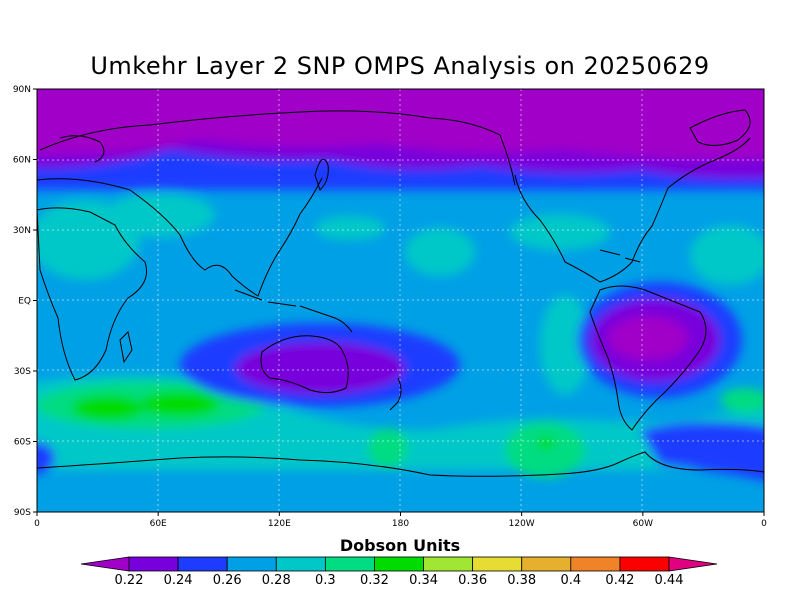  What do you see at coordinates (46, 458) in the screenshot?
I see `field-low-west-edge` at bounding box center [46, 458].